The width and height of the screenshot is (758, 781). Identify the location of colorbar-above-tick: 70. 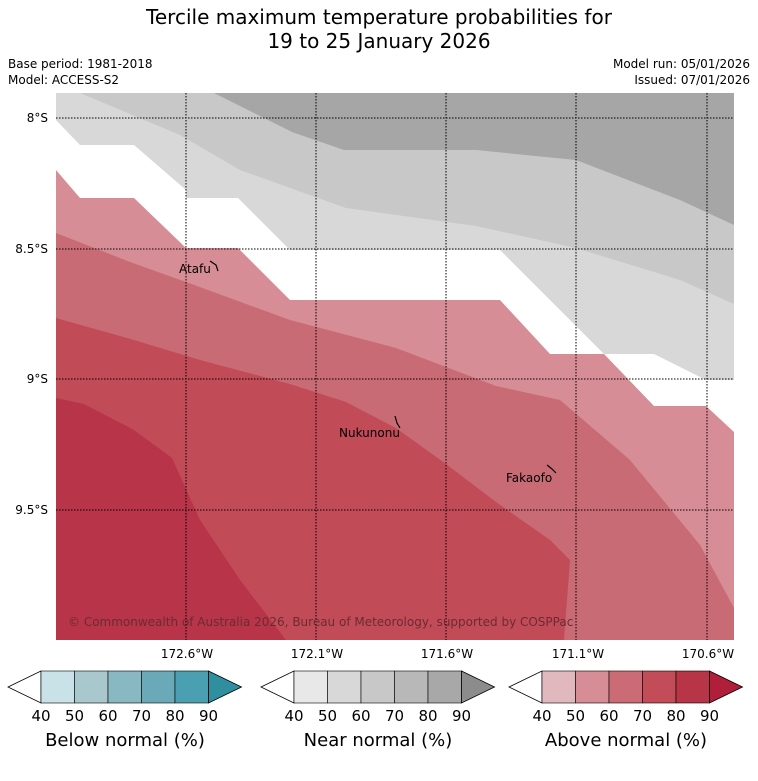
(642, 716).